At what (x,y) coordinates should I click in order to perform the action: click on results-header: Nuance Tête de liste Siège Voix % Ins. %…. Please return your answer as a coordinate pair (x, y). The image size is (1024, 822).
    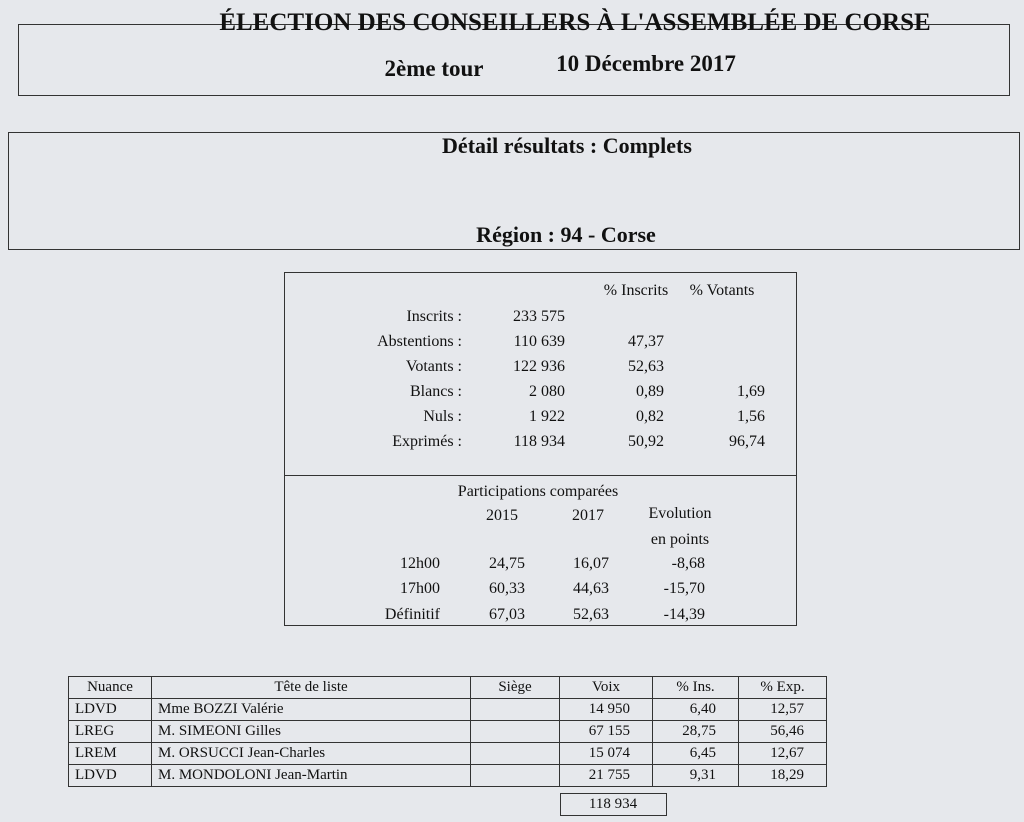
    Looking at the image, I should click on (447, 687).